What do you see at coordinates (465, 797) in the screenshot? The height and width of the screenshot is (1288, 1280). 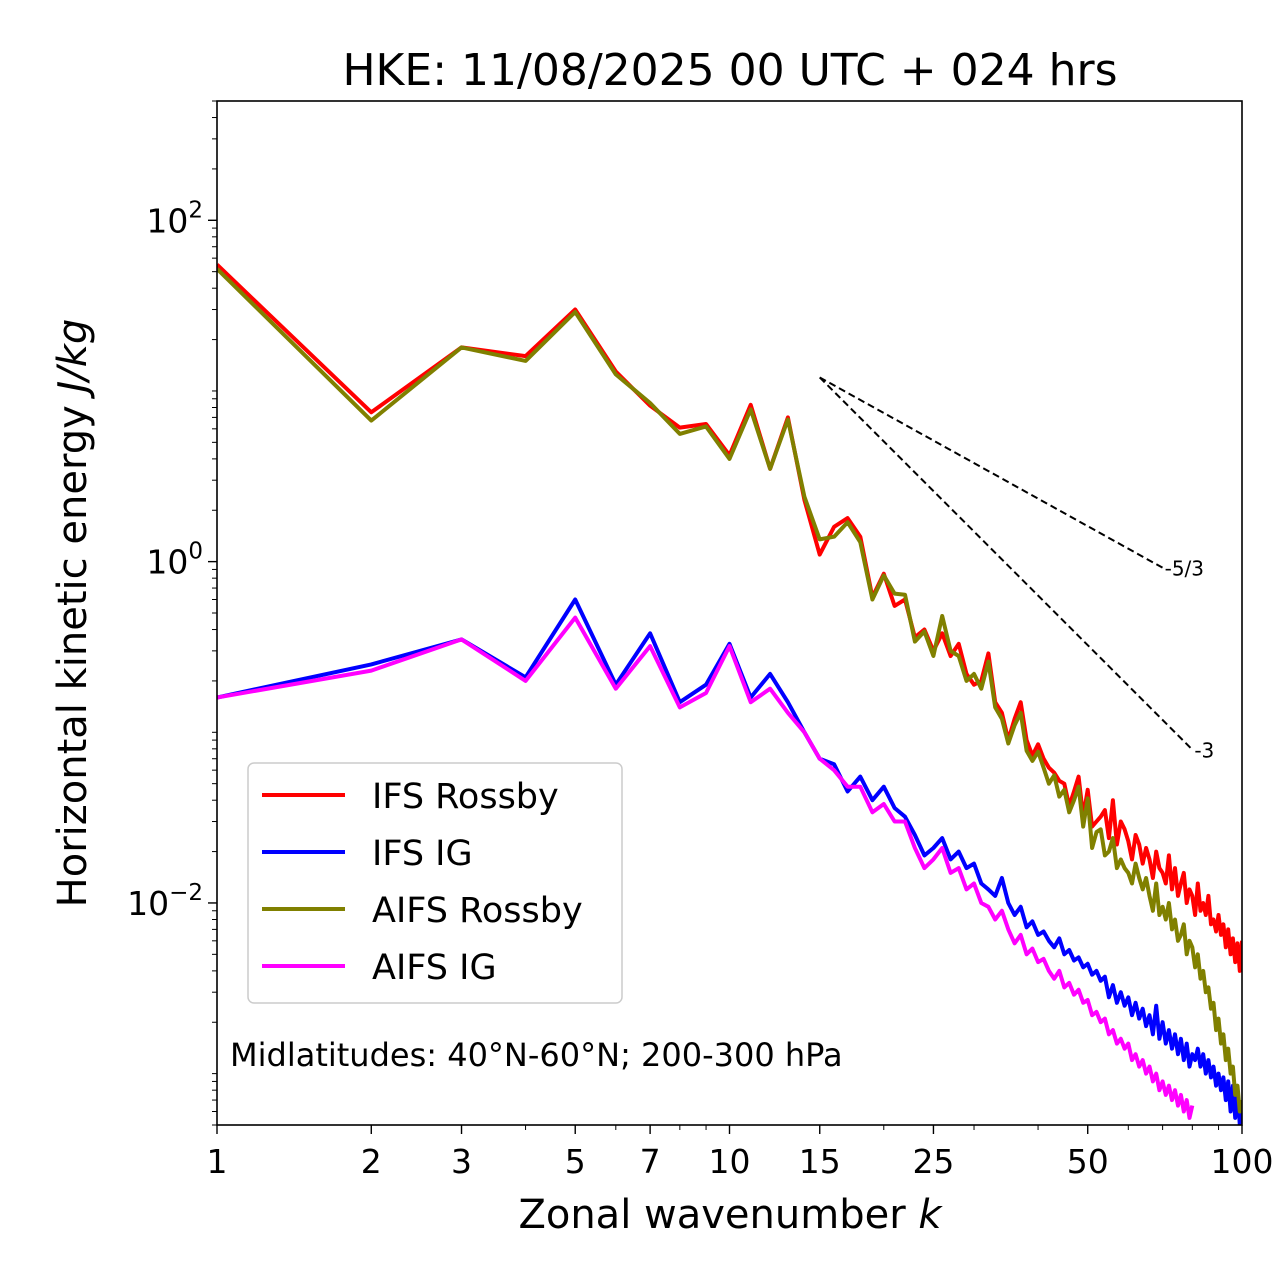 I see `legend-label: IFS Rossby` at bounding box center [465, 797].